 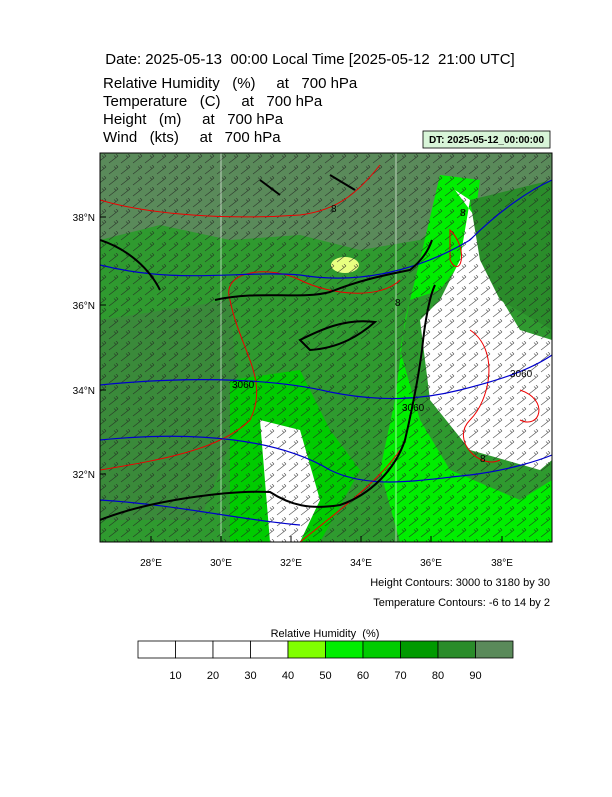 I want to click on colorbar-label: 80, so click(x=438, y=676).